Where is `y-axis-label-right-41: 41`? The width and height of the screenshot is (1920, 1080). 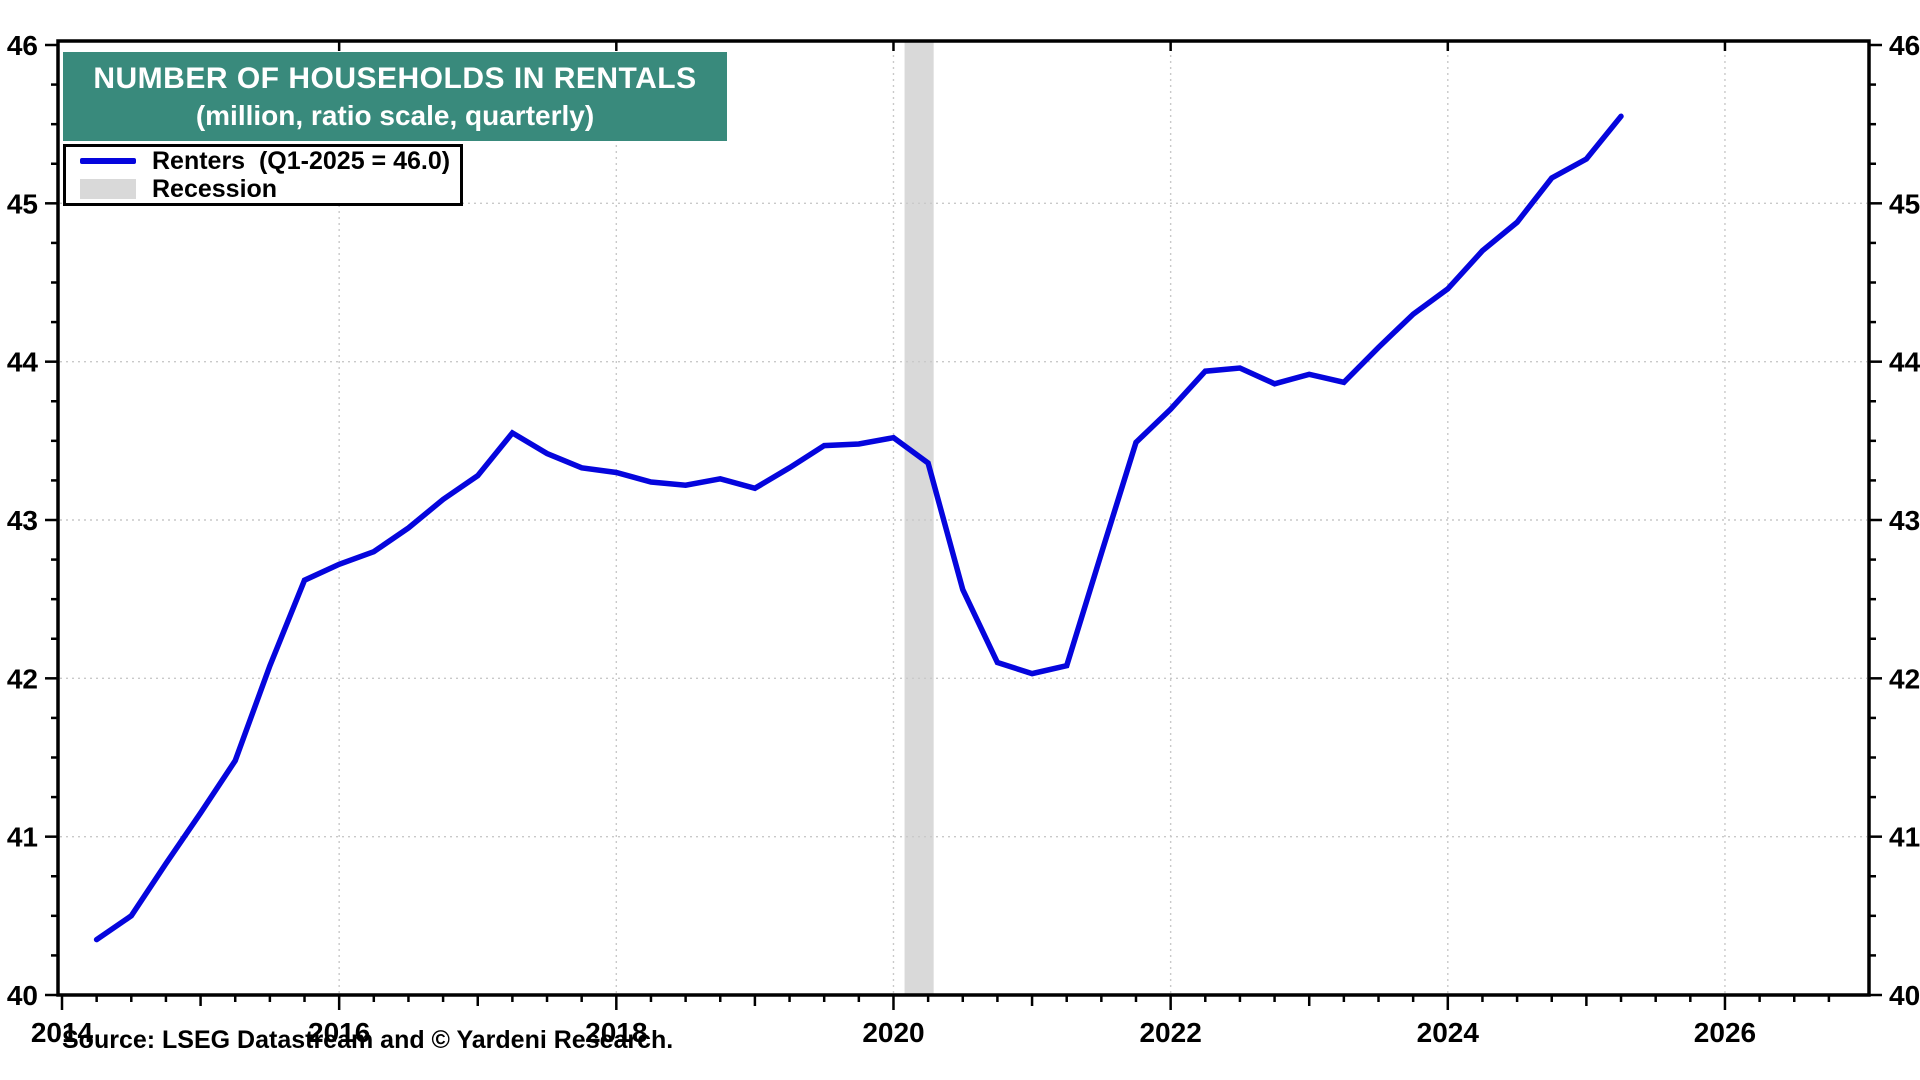 y-axis-label-right-41: 41 is located at coordinates (1904, 837).